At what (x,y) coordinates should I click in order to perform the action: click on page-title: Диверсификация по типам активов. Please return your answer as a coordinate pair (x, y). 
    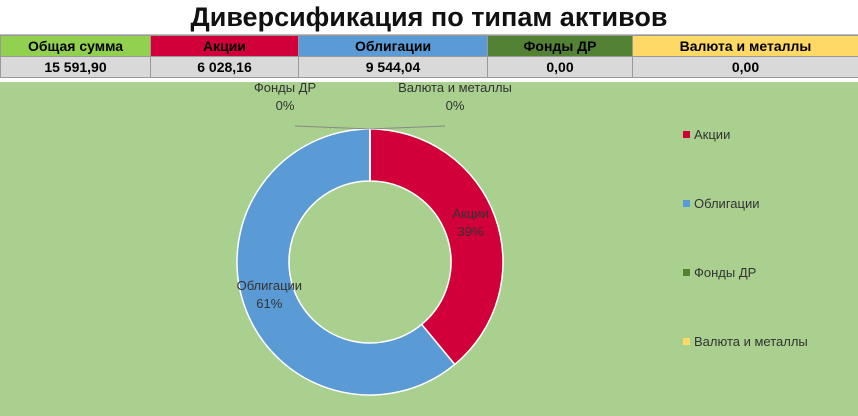
    Looking at the image, I should click on (429, 17).